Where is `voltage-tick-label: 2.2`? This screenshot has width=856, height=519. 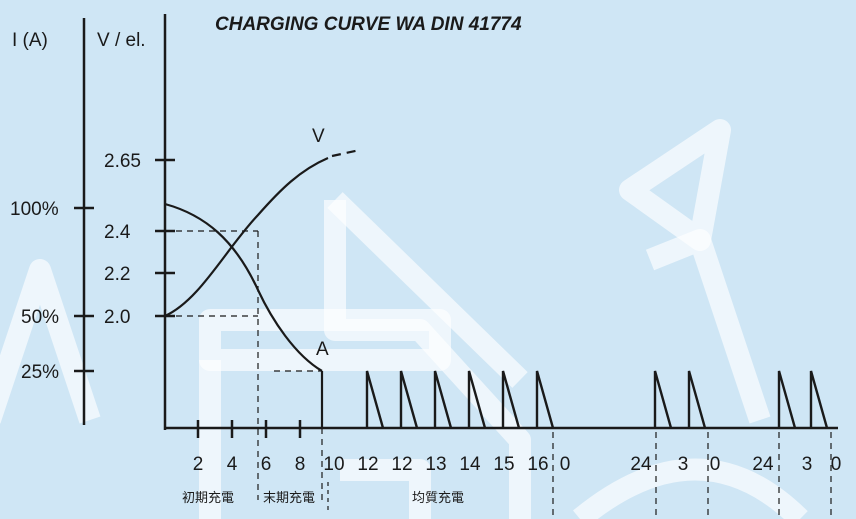 voltage-tick-label: 2.2 is located at coordinates (117, 274).